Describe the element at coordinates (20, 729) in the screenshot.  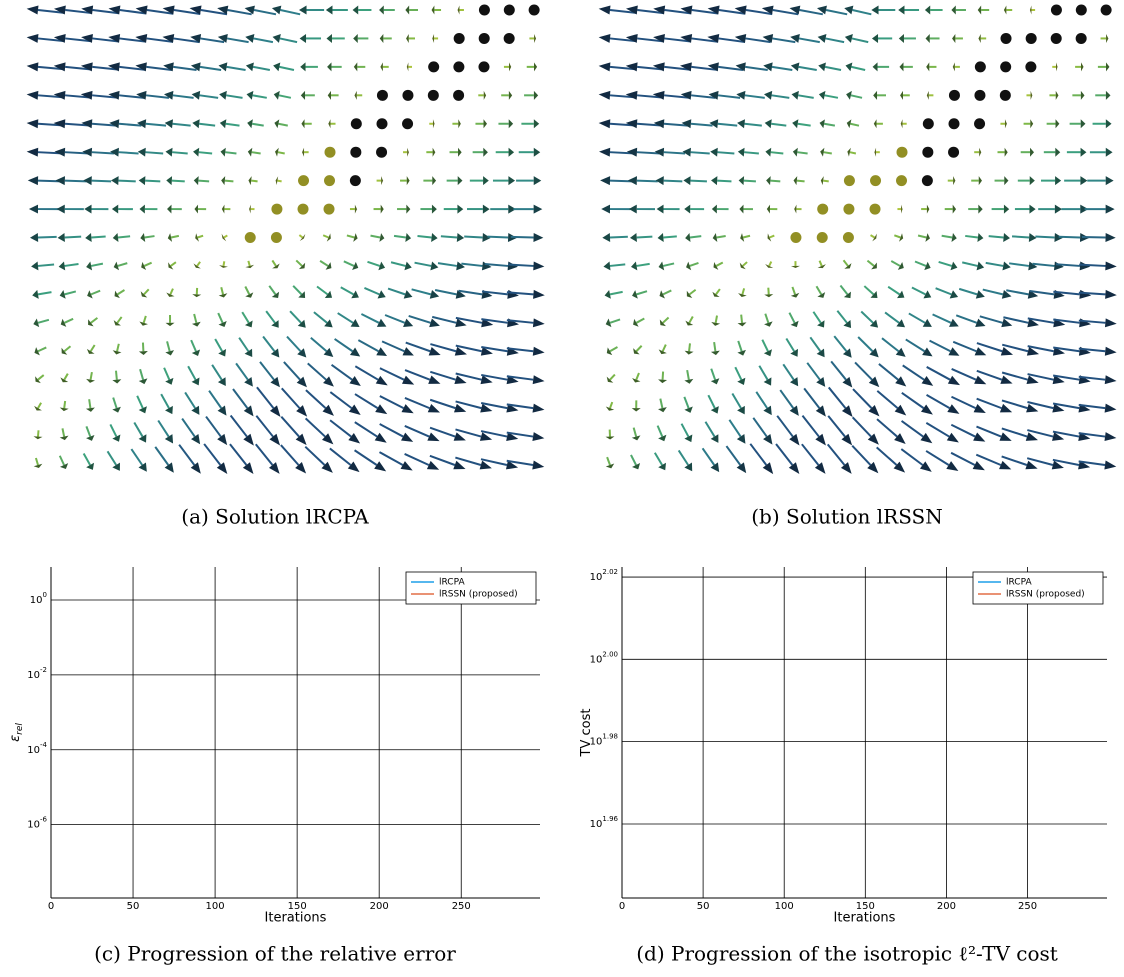
I see `y-label-subscript: rel` at that location.